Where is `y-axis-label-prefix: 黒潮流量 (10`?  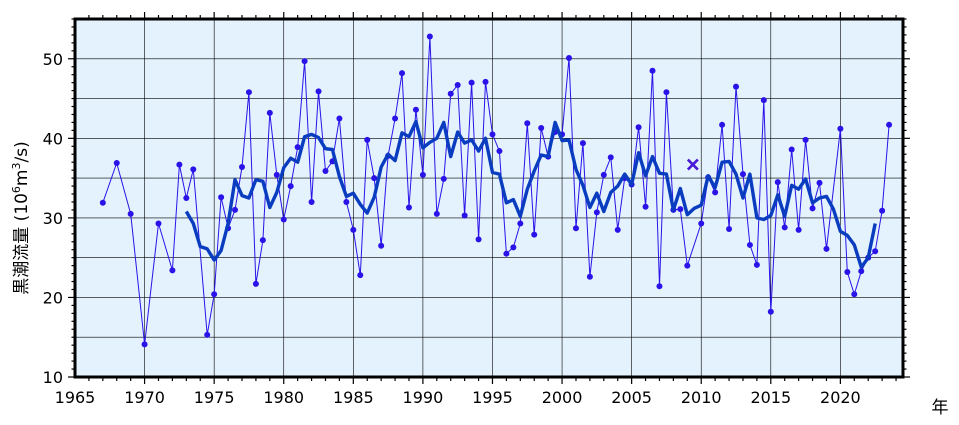 y-axis-label-prefix: 黒潮流量 (10 is located at coordinates (22, 244).